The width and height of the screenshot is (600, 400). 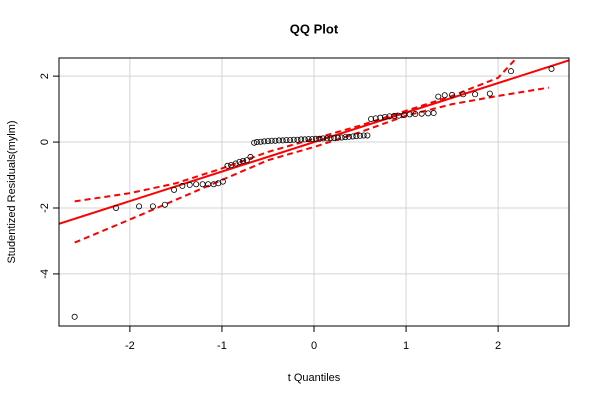 I want to click on y-tick-label: -2, so click(x=45, y=208).